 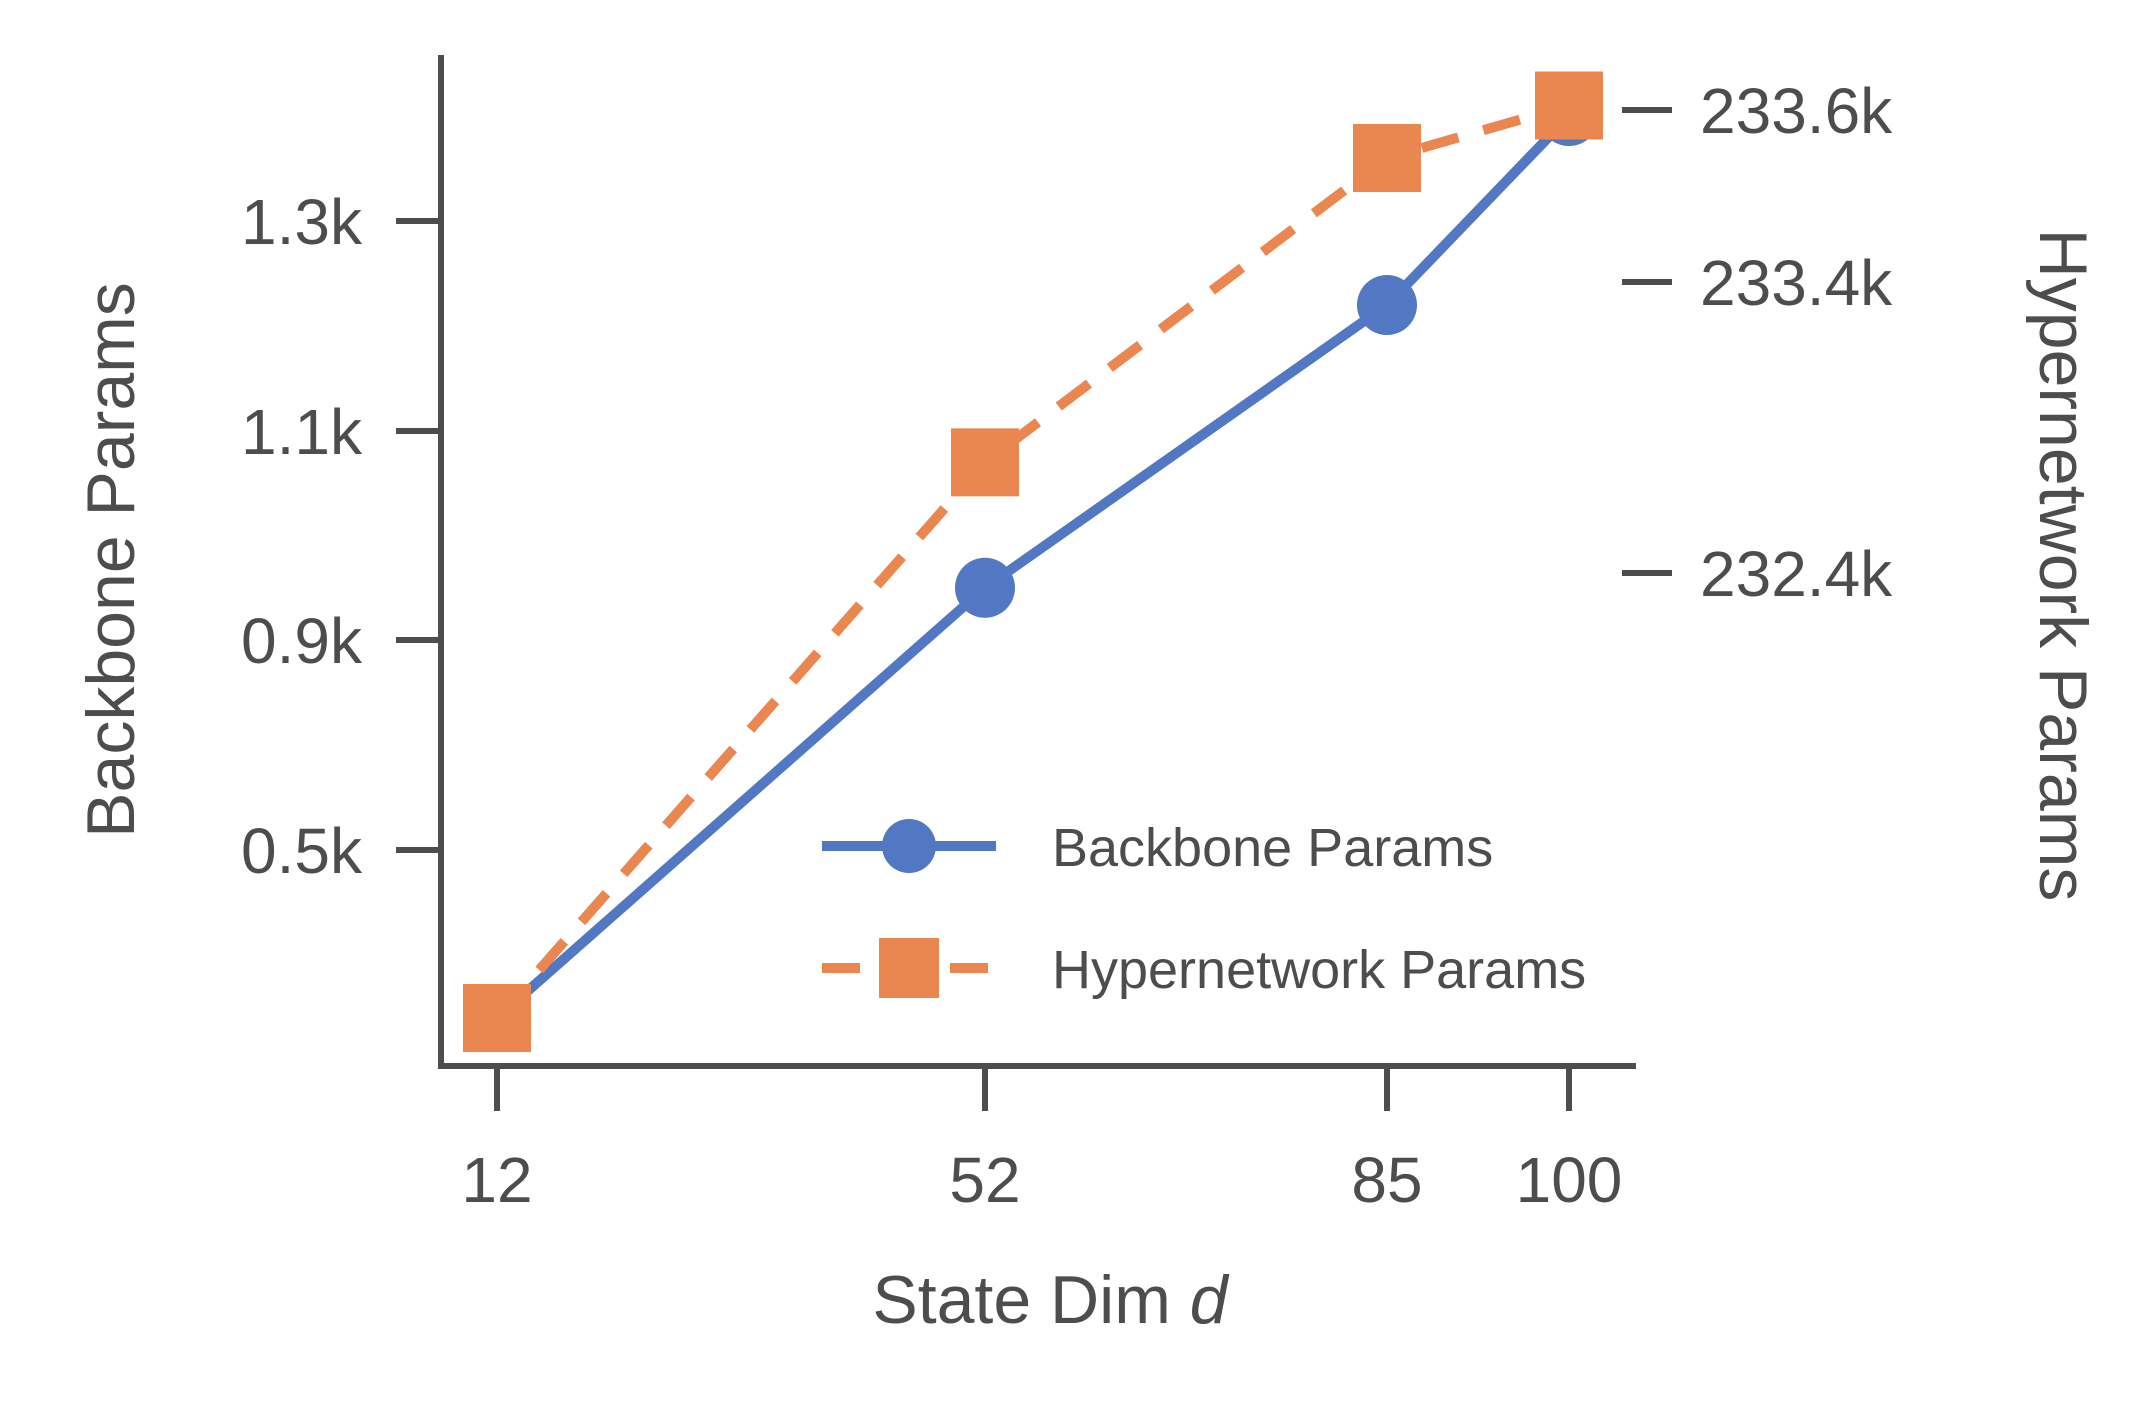 I want to click on y-right-tick-label-232.4k: 232.4k, so click(x=1796, y=574).